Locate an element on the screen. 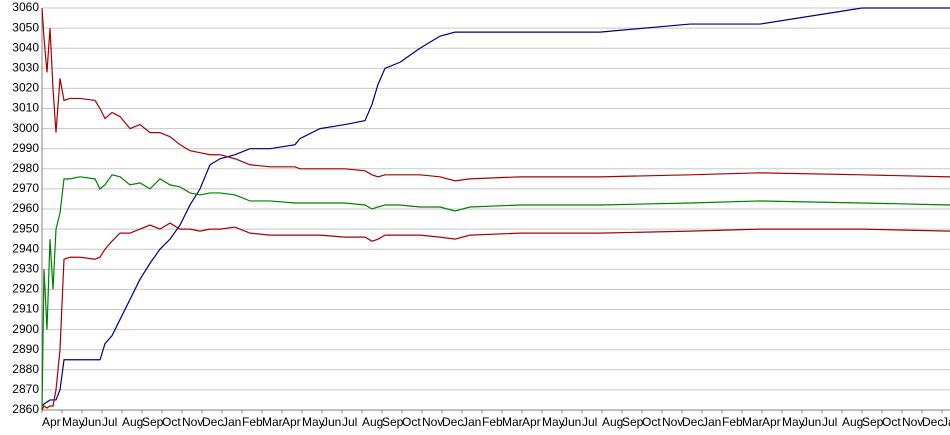 This screenshot has width=950, height=435. y-tick-label: 3060 is located at coordinates (25, 7).